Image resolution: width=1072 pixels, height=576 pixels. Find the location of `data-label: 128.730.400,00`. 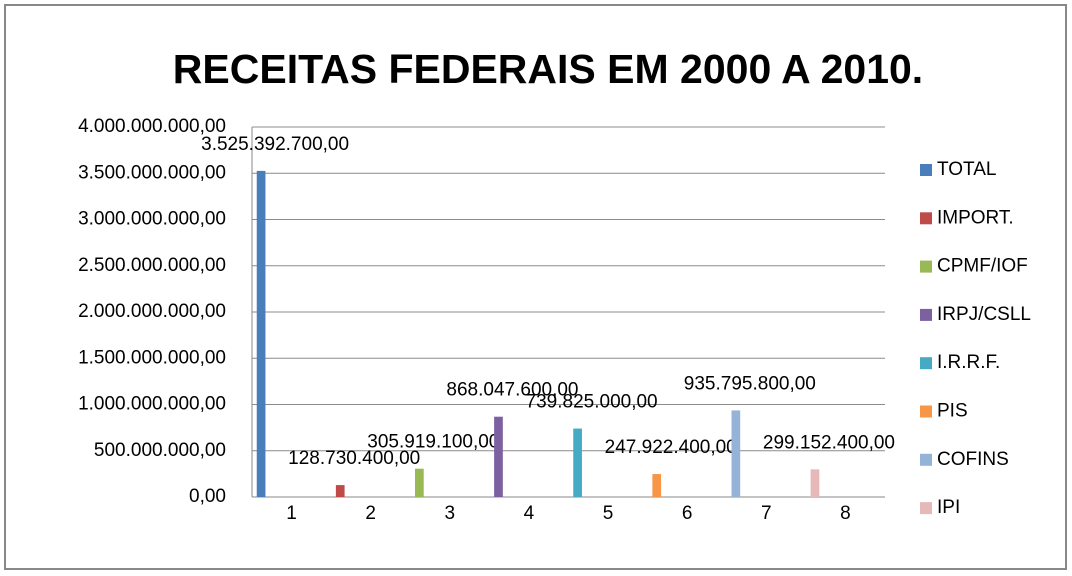

data-label: 128.730.400,00 is located at coordinates (354, 458).